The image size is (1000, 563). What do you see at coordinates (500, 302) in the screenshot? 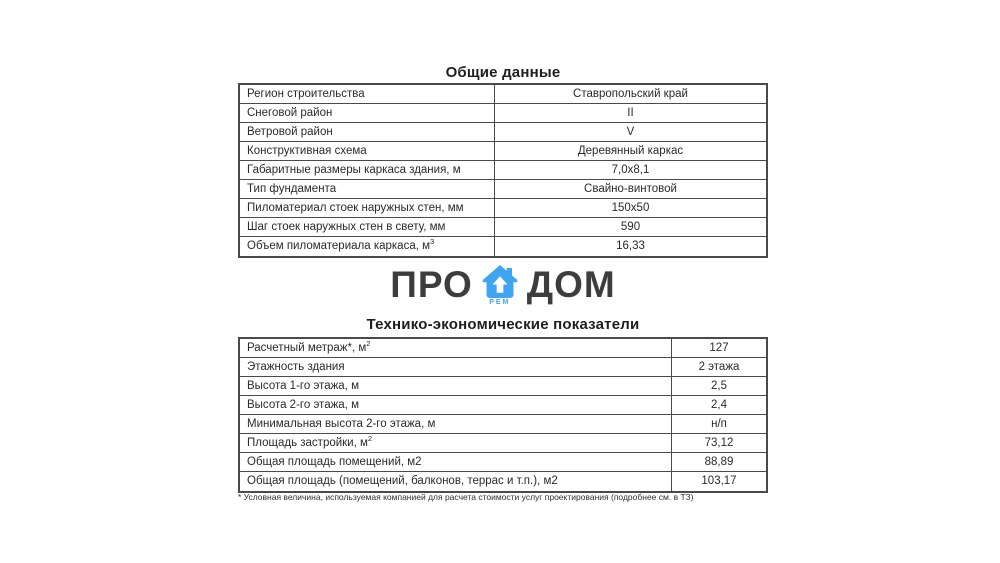
I see `logo-sub-rem: РЕМ` at bounding box center [500, 302].